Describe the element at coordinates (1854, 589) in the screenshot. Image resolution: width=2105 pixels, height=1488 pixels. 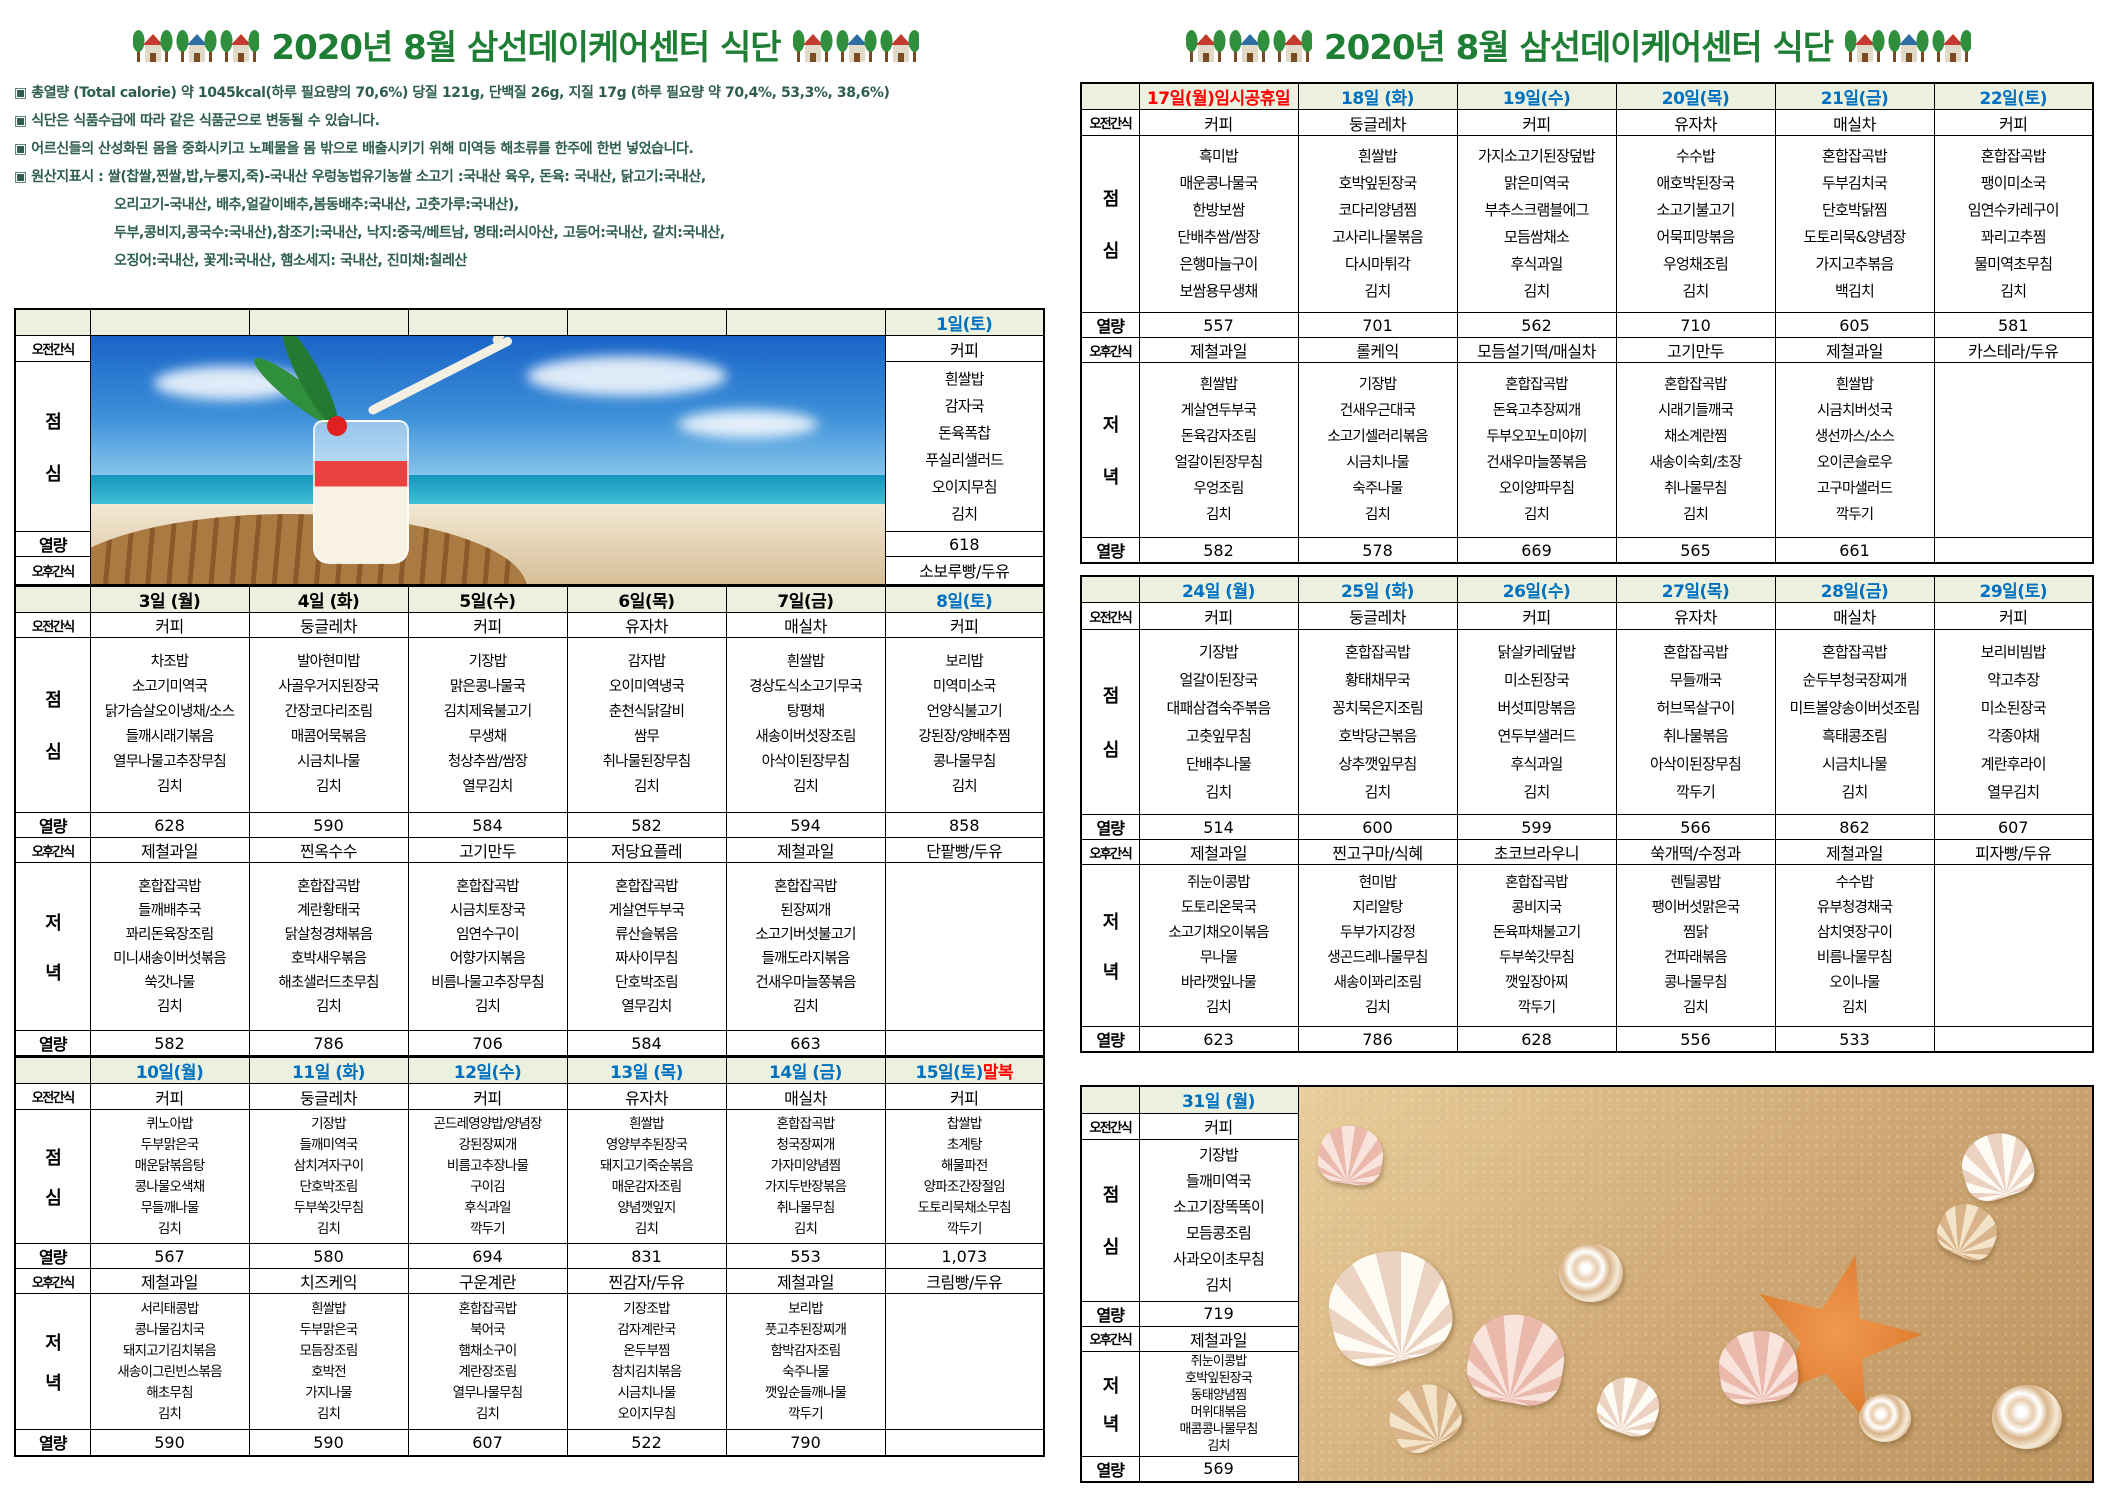
I see `day-header-cell: 28일(금)` at that location.